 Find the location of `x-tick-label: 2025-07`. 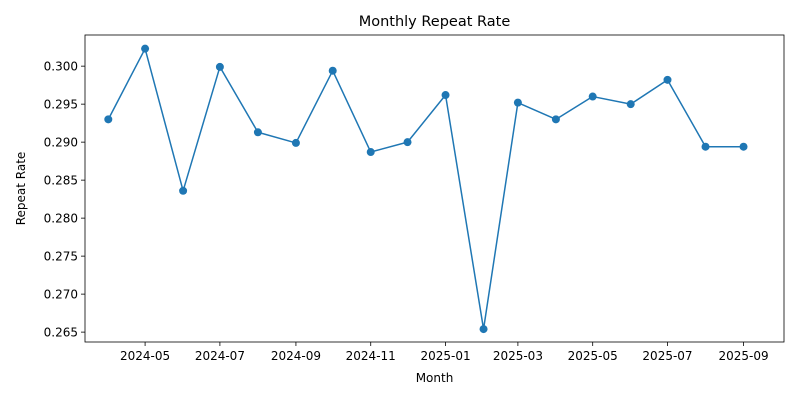

x-tick-label: 2025-07 is located at coordinates (667, 356).